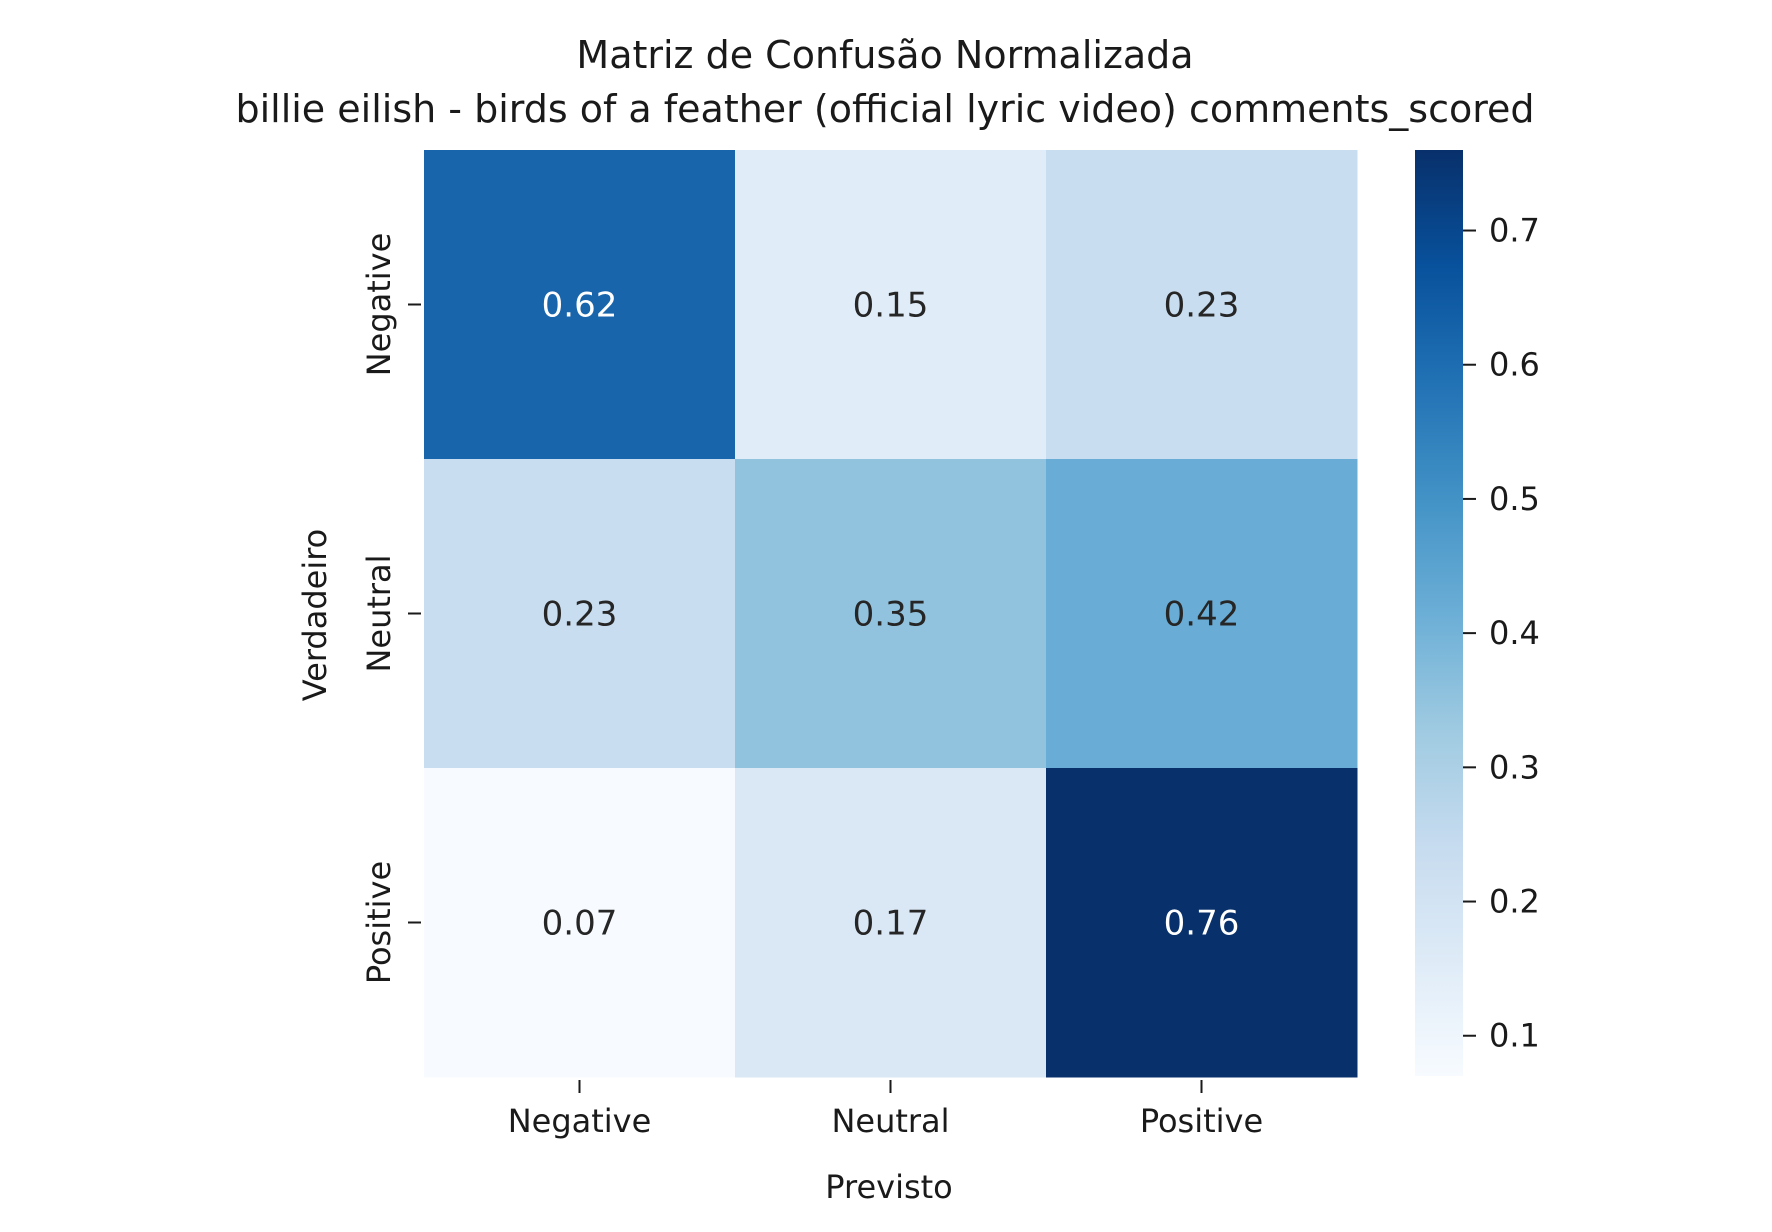  What do you see at coordinates (1514, 231) in the screenshot?
I see `colorbar-tick-label-6: 0.7` at bounding box center [1514, 231].